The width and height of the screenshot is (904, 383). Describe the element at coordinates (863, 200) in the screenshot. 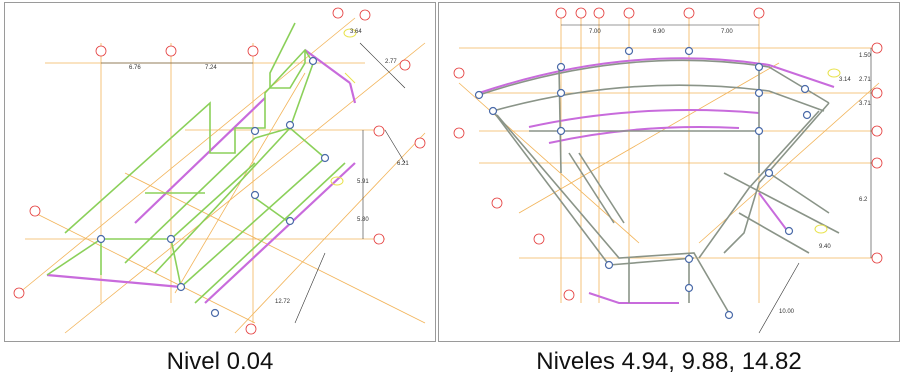

I see `dim-label-8: 6.2` at that location.